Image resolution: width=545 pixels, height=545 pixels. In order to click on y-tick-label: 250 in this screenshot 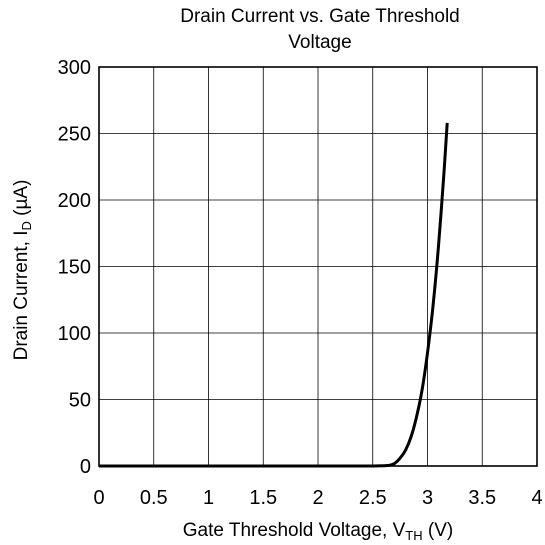, I will do `click(74, 135)`.